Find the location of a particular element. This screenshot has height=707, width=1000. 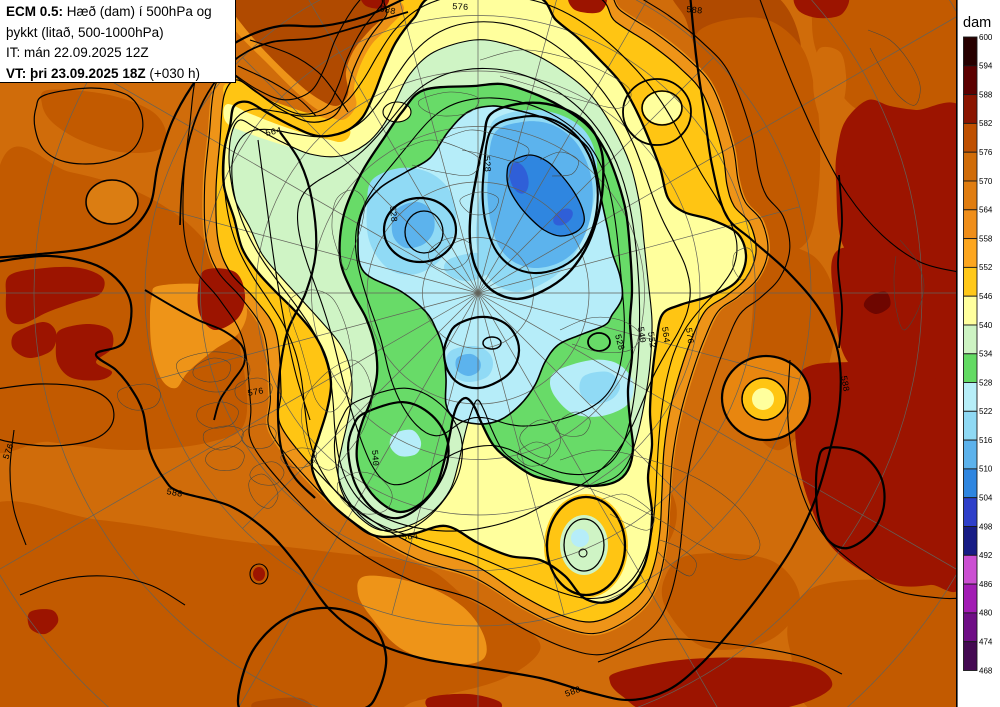

svg-text: dam is located at coordinates (977, 23).